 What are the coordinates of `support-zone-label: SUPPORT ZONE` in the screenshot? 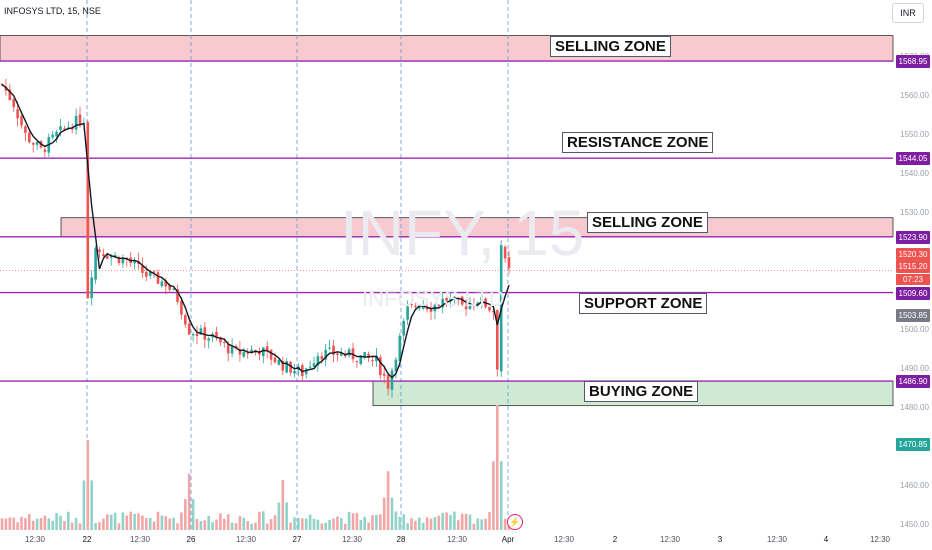 It's located at (643, 303).